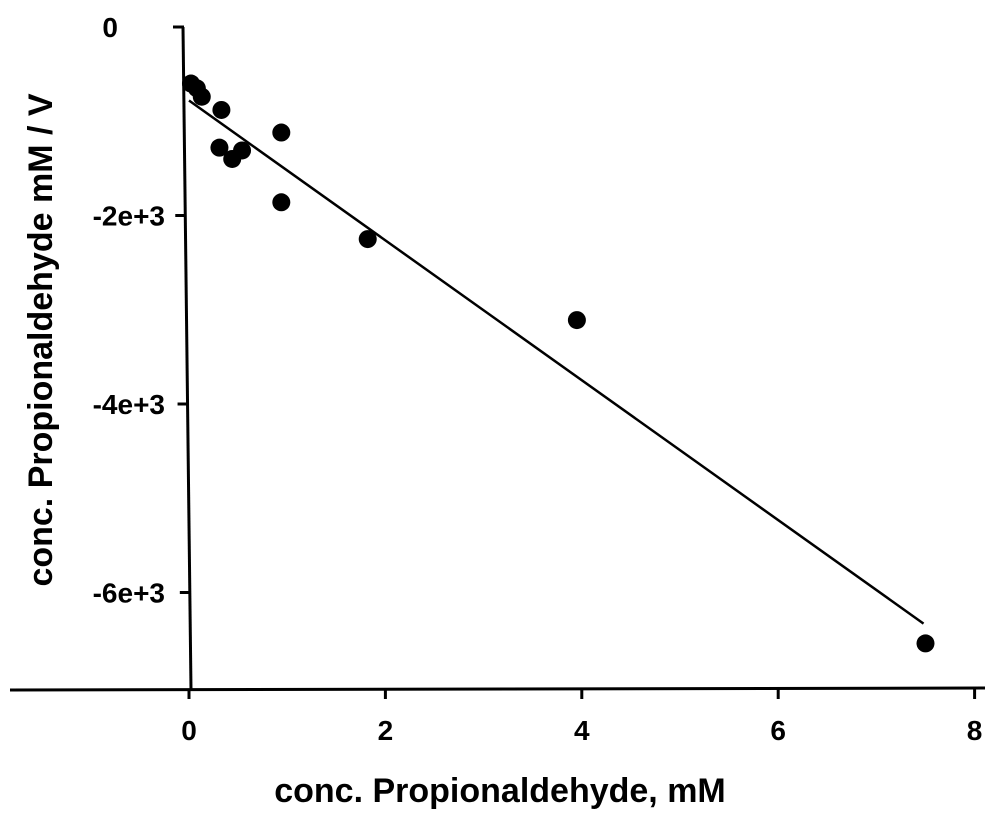  Describe the element at coordinates (41, 339) in the screenshot. I see `y-axis-label: conc. Propionaldehyde mM / V` at that location.